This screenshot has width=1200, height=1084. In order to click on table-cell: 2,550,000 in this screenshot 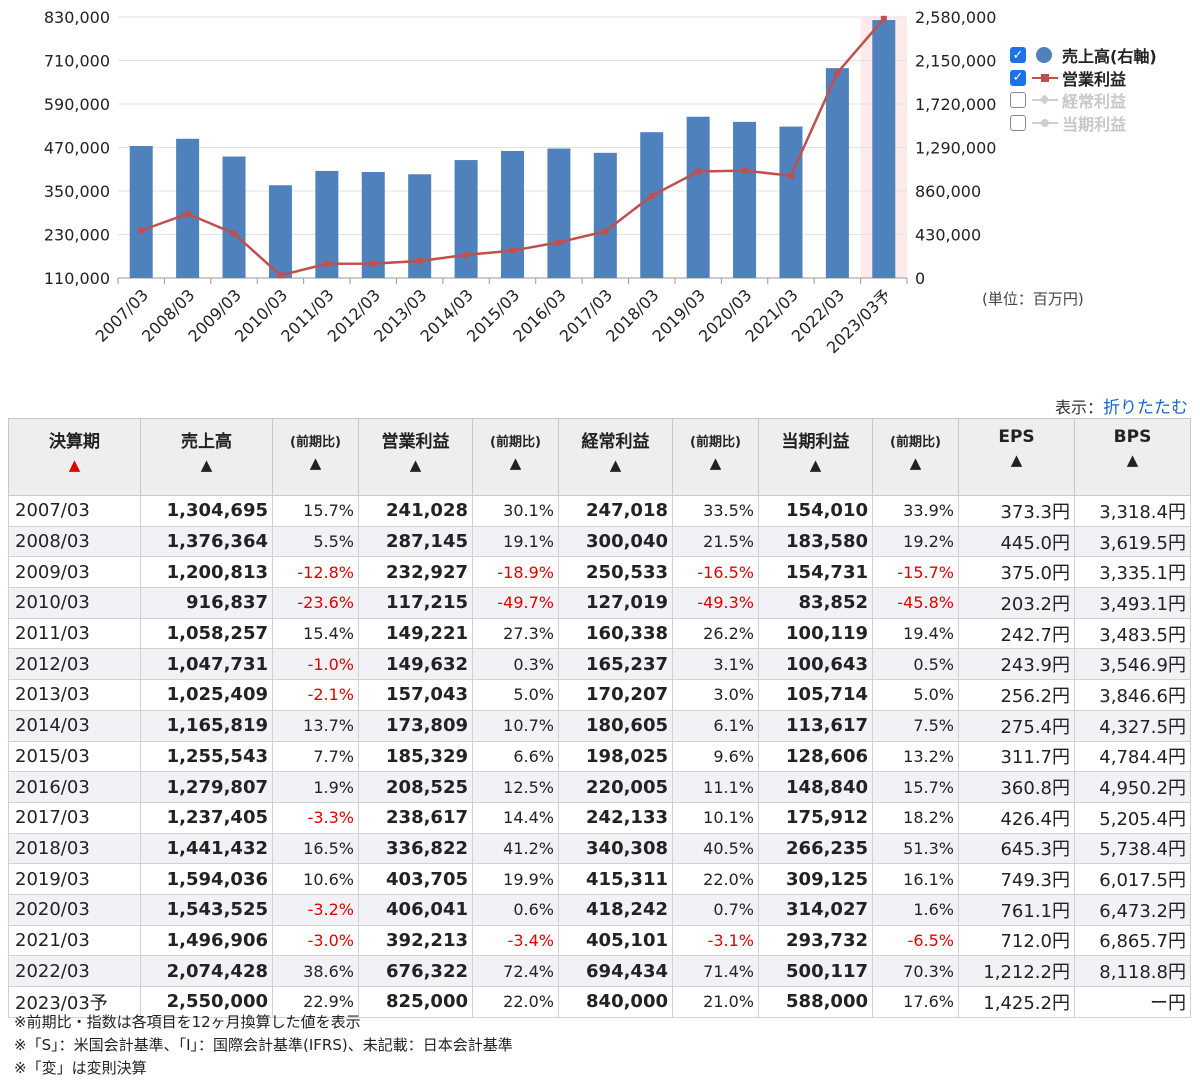, I will do `click(206, 1002)`.